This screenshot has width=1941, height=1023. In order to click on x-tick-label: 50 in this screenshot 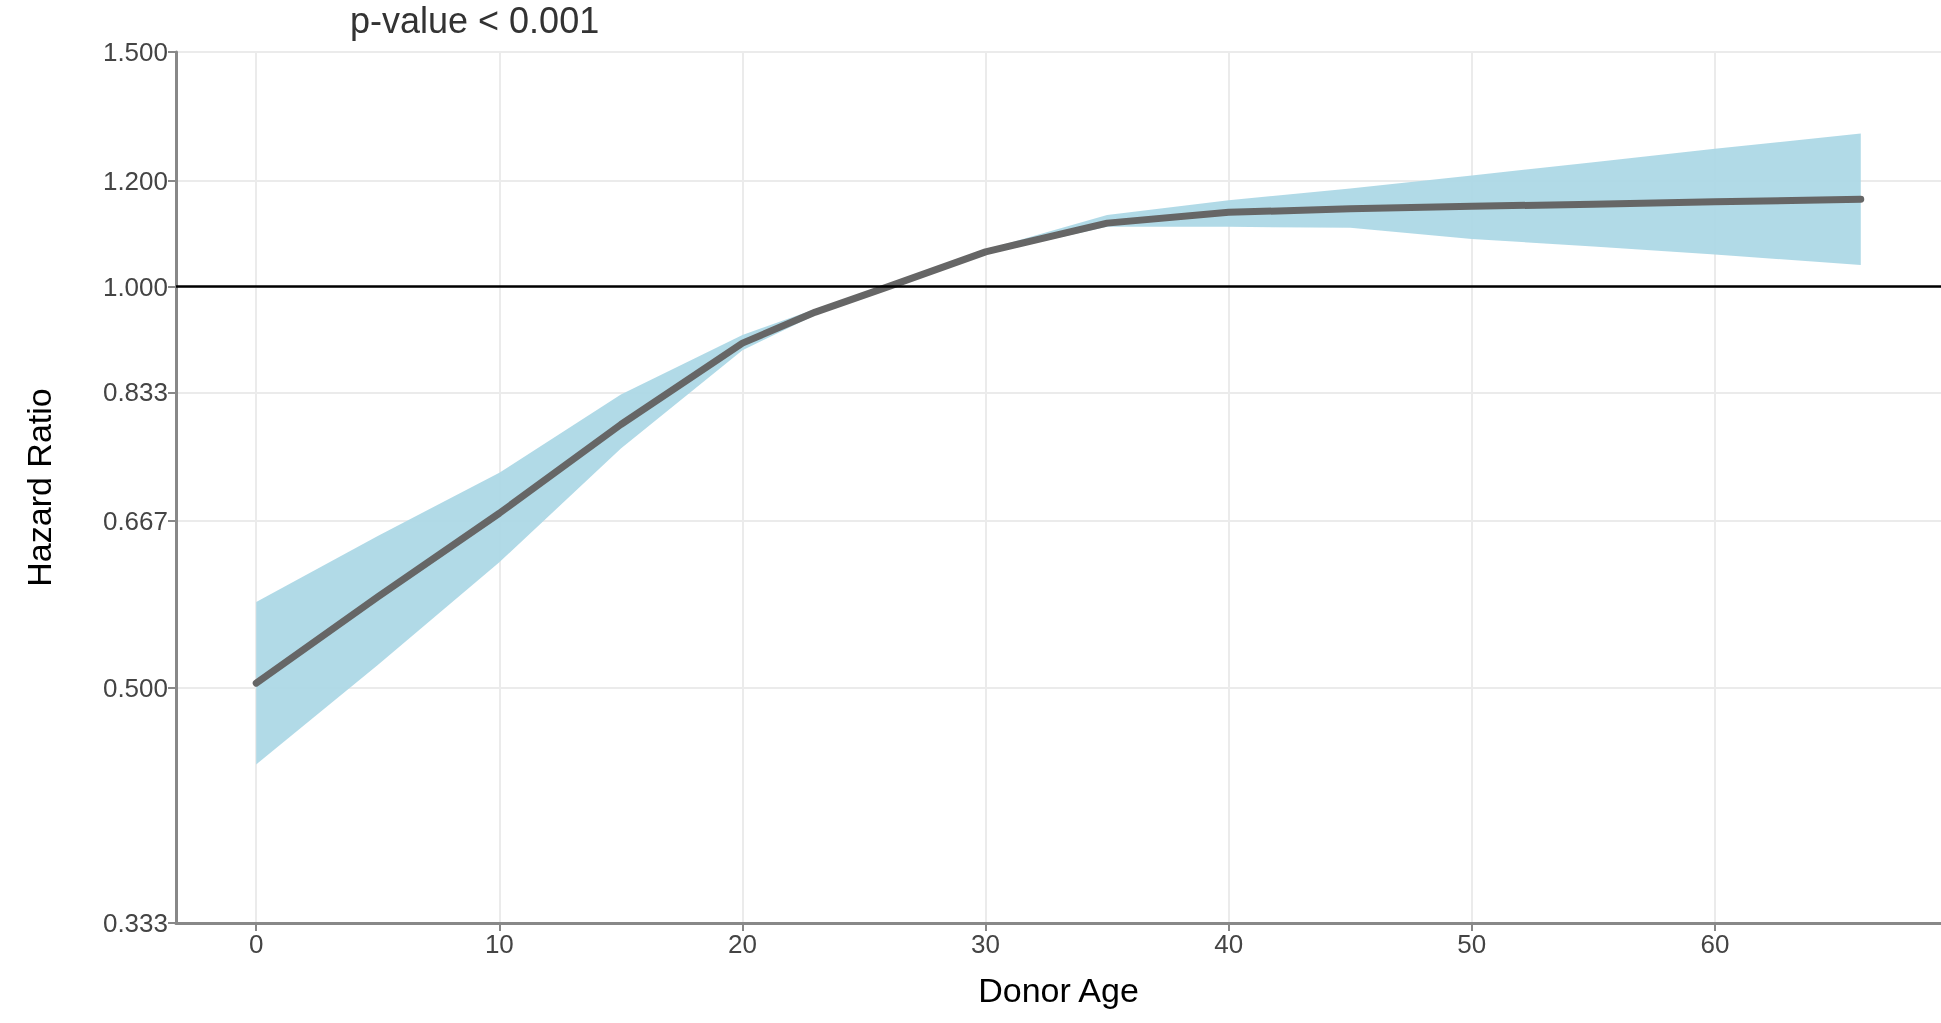, I will do `click(1472, 944)`.